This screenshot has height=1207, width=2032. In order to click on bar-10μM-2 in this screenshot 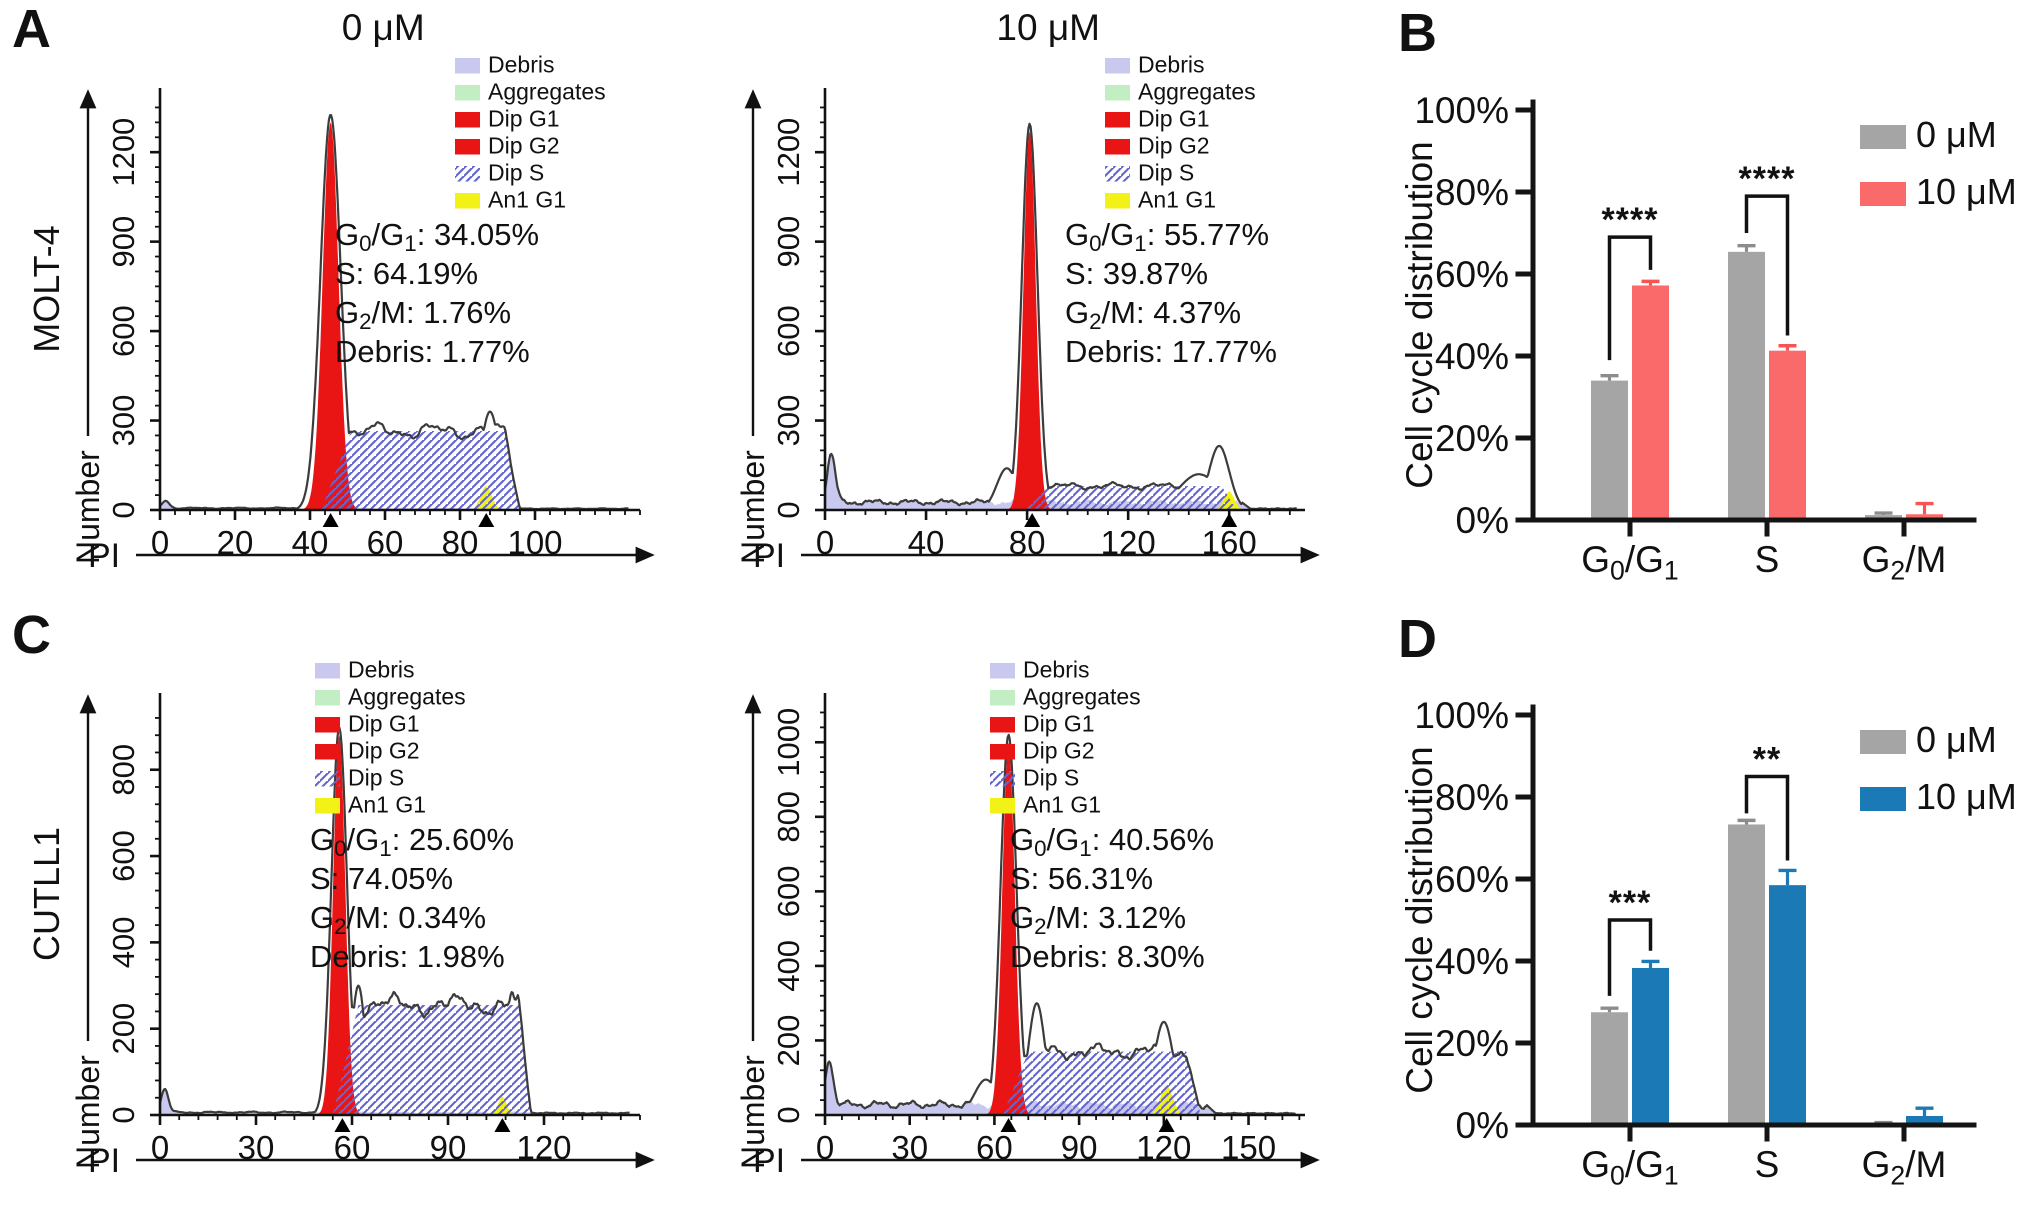, I will do `click(1924, 517)`.